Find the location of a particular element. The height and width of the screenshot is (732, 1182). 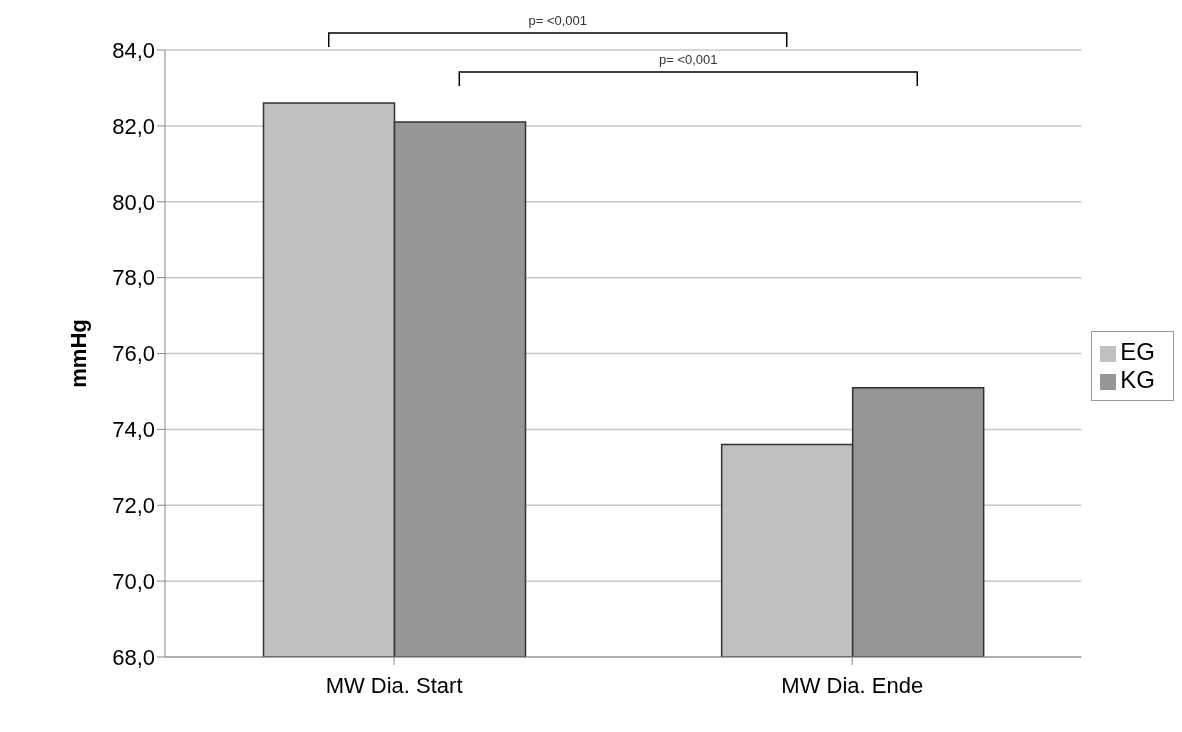

y-tick-label: 78,0 is located at coordinates (133, 278).